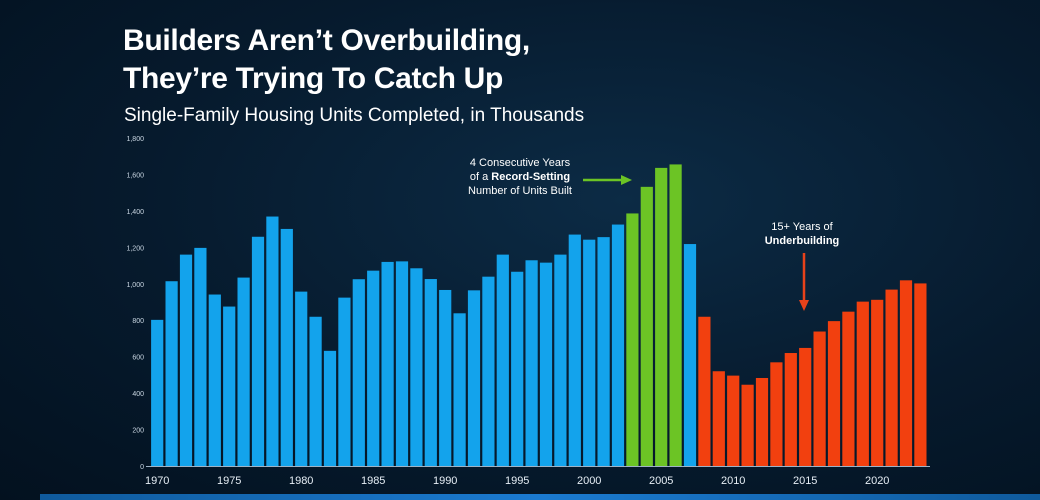  What do you see at coordinates (747, 425) in the screenshot?
I see `bar-2011` at bounding box center [747, 425].